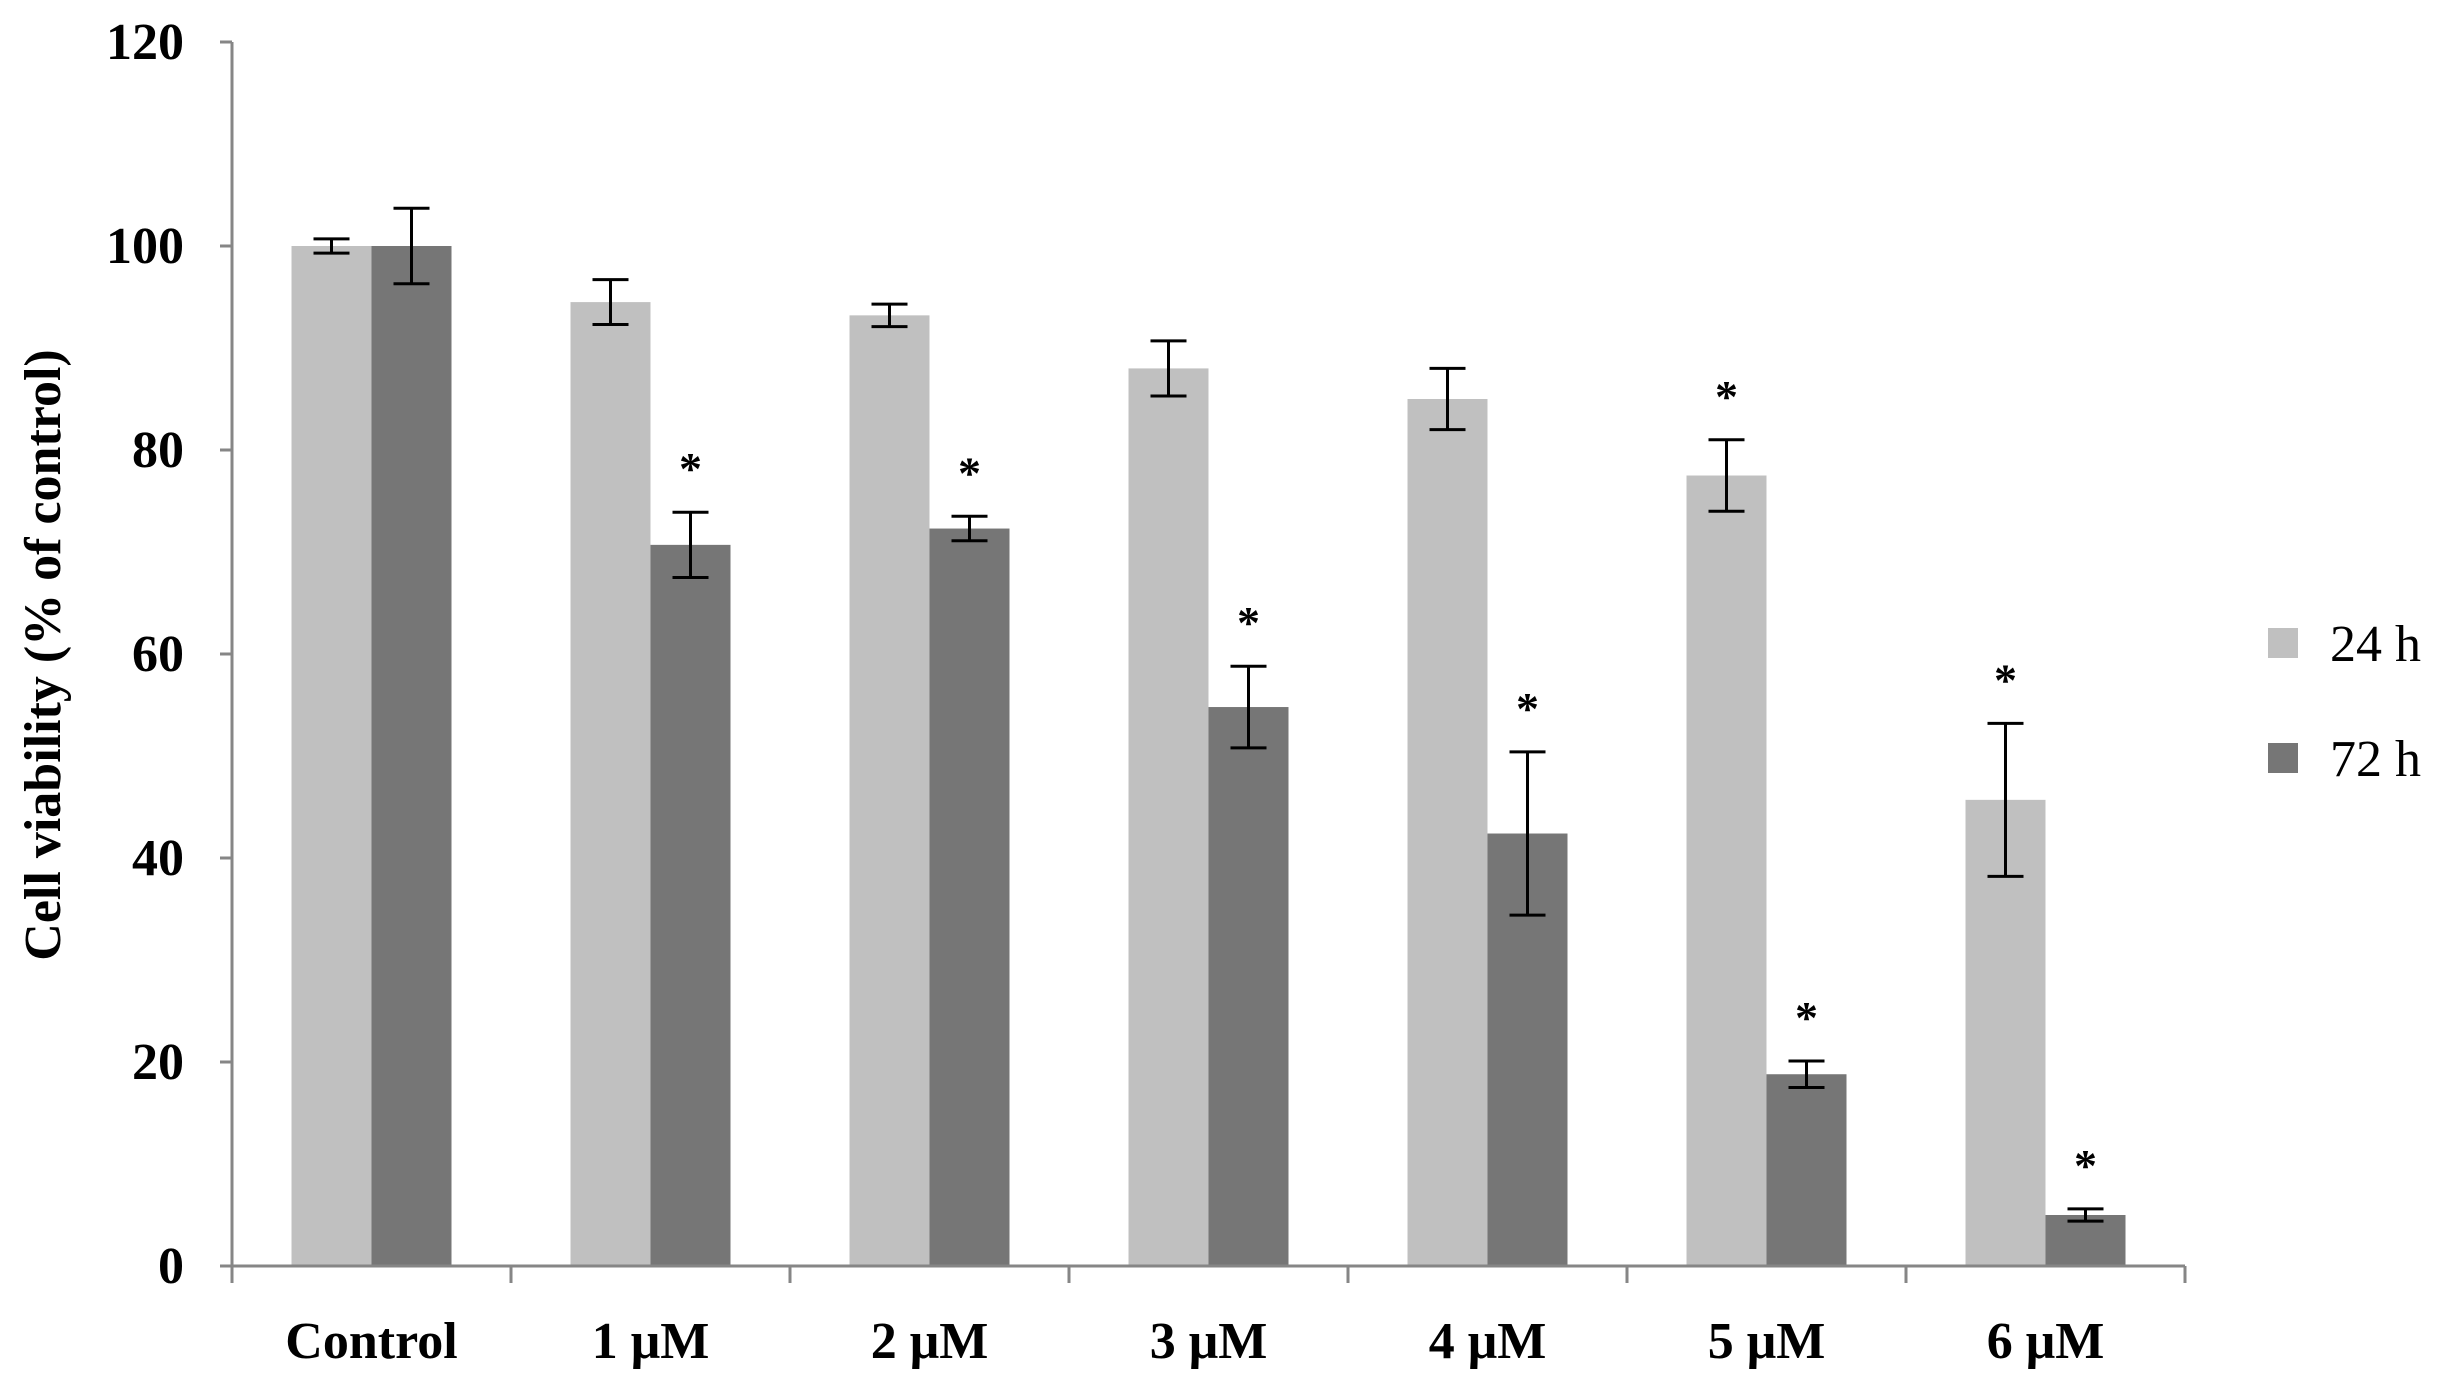 Image resolution: width=2451 pixels, height=1393 pixels. I want to click on y-tick-label: 60, so click(158, 654).